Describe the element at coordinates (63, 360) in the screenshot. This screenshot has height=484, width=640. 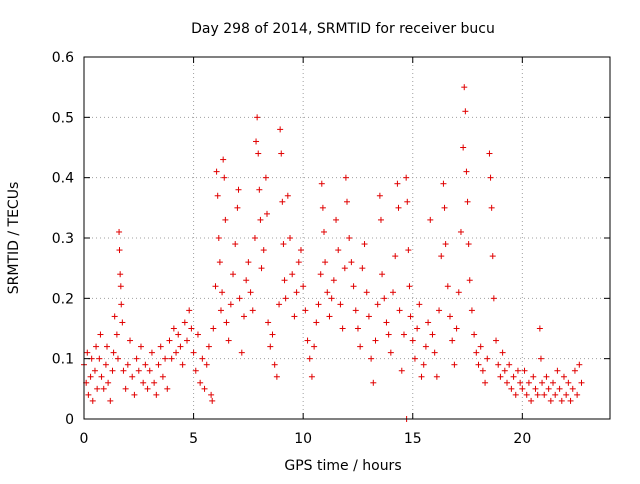
I see `y-tick-label: 0.1` at that location.